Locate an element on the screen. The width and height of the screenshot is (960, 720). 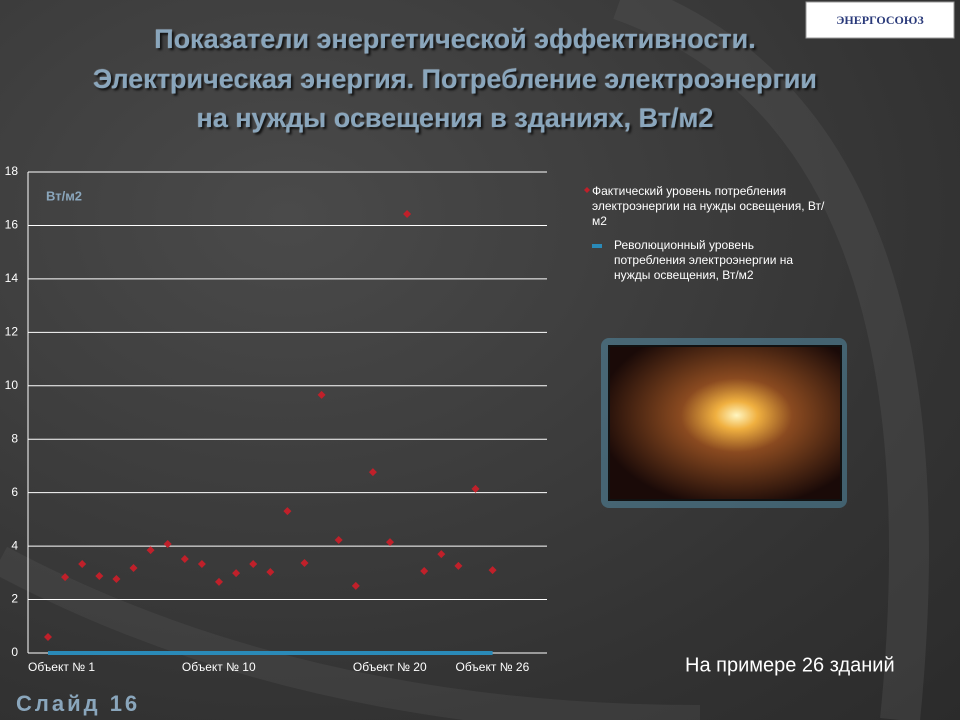
slide-number: Слайд 16 is located at coordinates (78, 703).